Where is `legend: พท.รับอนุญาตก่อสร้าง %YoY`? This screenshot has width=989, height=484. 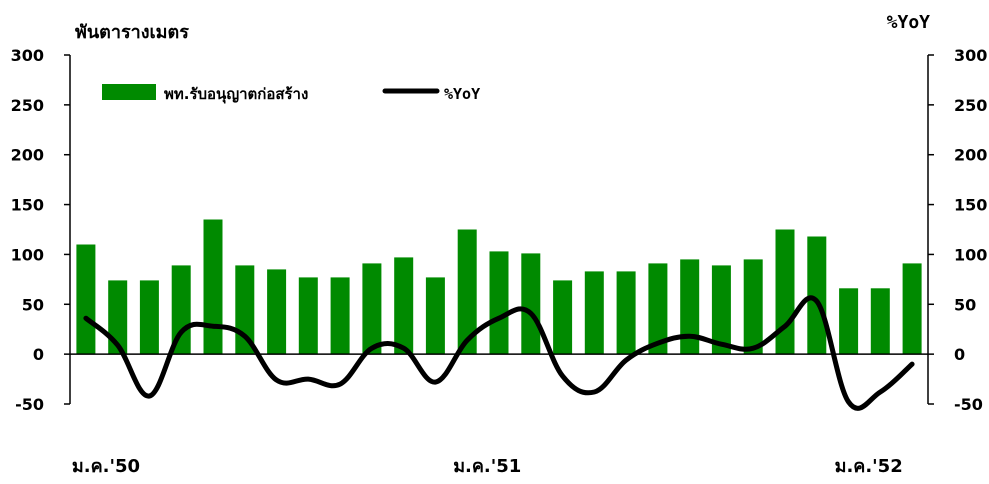
legend: พท.รับอนุญาตก่อสร้าง %YoY is located at coordinates (291, 94).